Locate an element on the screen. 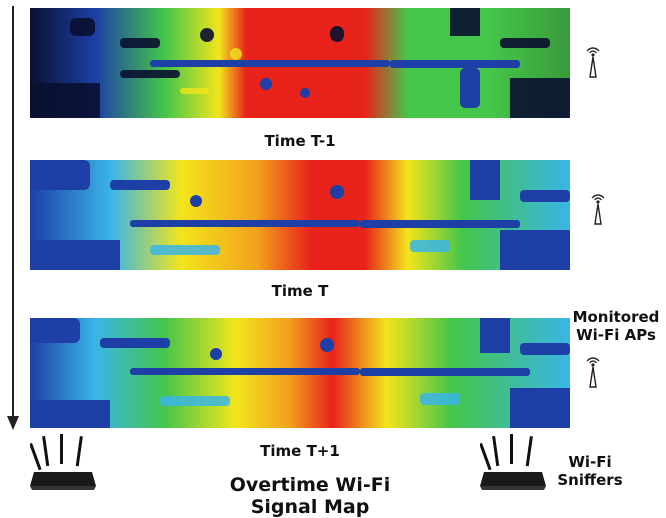  timeline-arrow-icon is located at coordinates (13, 218).